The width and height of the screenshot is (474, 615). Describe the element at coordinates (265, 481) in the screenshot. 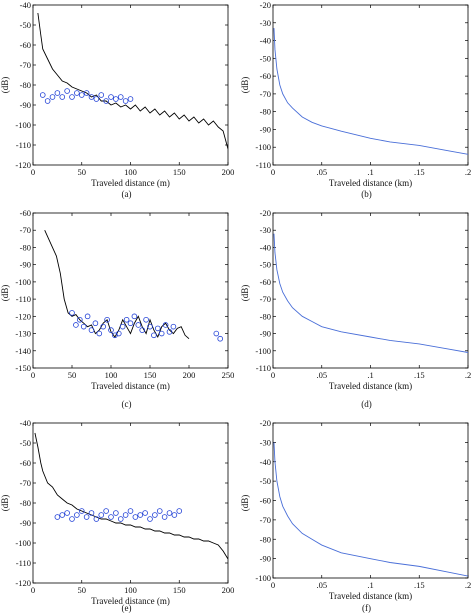

I see `y-tick-label: -50` at that location.